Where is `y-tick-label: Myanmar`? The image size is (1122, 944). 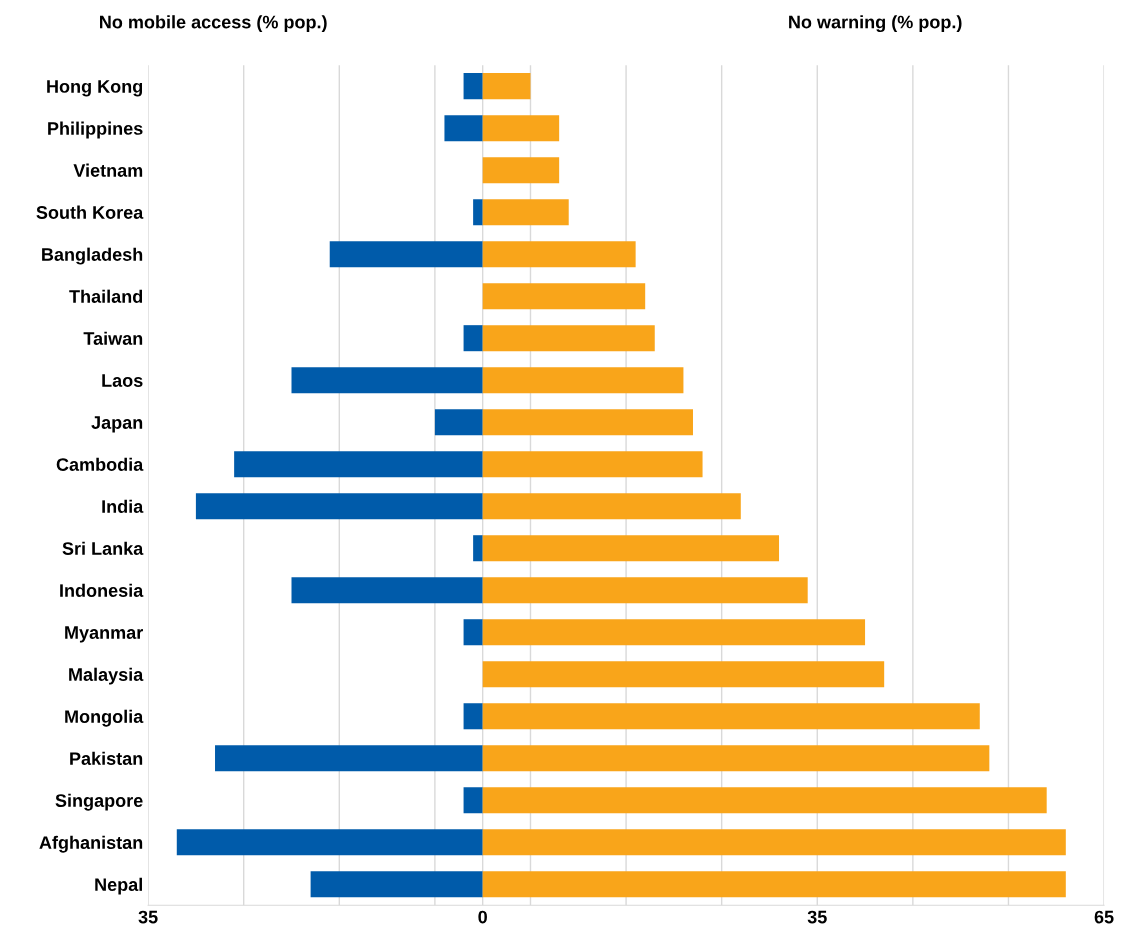 y-tick-label: Myanmar is located at coordinates (104, 634).